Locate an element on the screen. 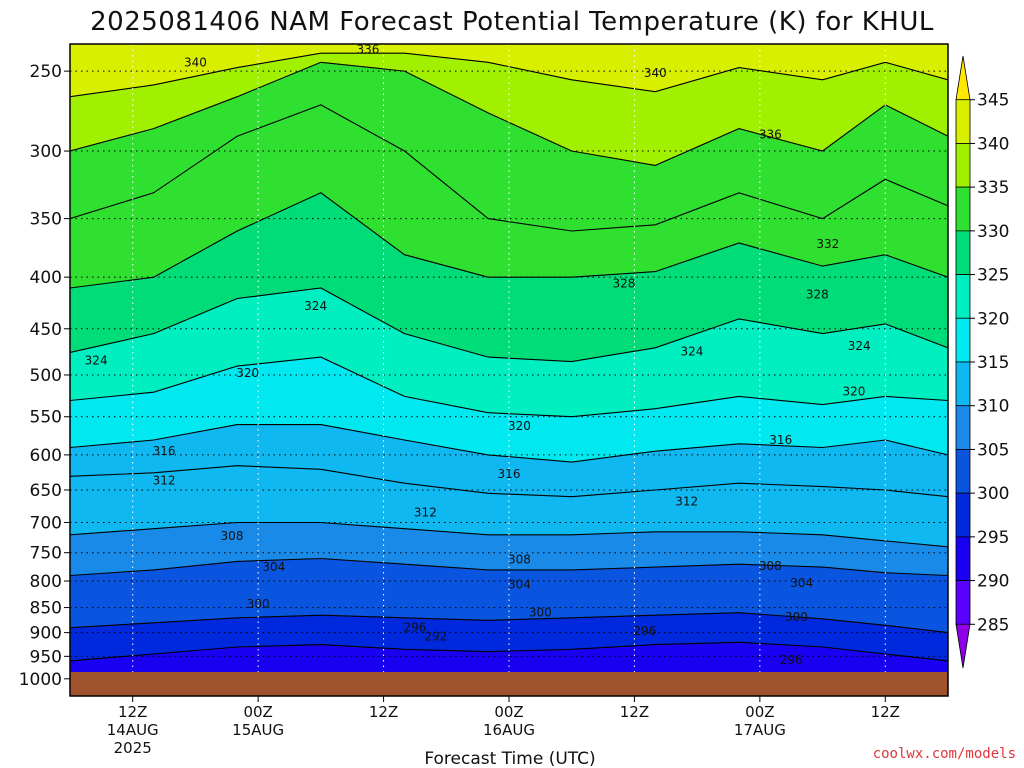  y-tick-label: 600 is located at coordinates (46, 456).